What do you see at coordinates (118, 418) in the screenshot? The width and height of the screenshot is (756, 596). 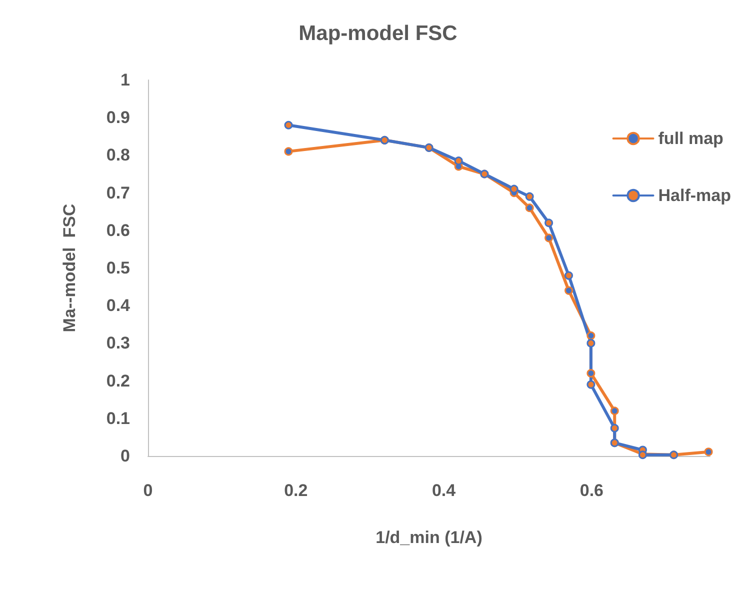 I see `y-tick-label: 0.1` at bounding box center [118, 418].